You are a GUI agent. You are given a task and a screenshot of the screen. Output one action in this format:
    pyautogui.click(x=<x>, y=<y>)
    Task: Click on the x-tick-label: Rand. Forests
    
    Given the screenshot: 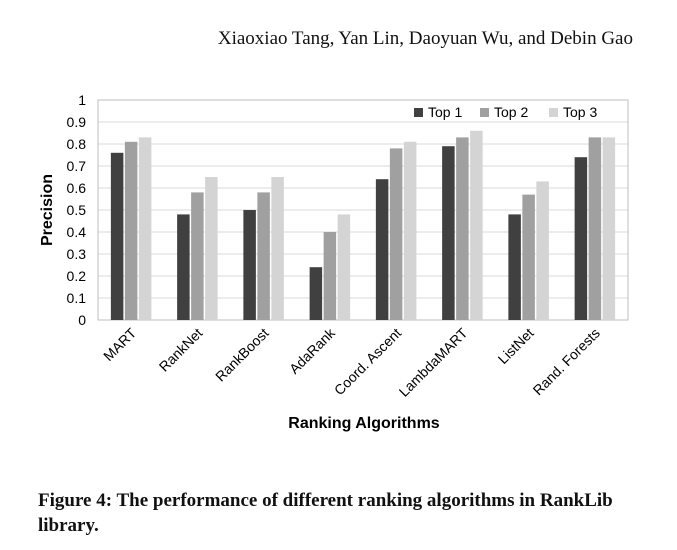 What is the action you would take?
    pyautogui.click(x=566, y=361)
    